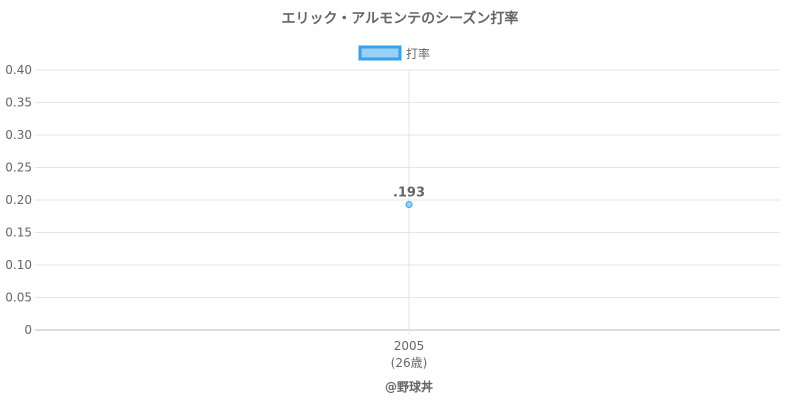 The width and height of the screenshot is (800, 404). Describe the element at coordinates (409, 193) in the screenshot. I see `data-label: .193` at that location.